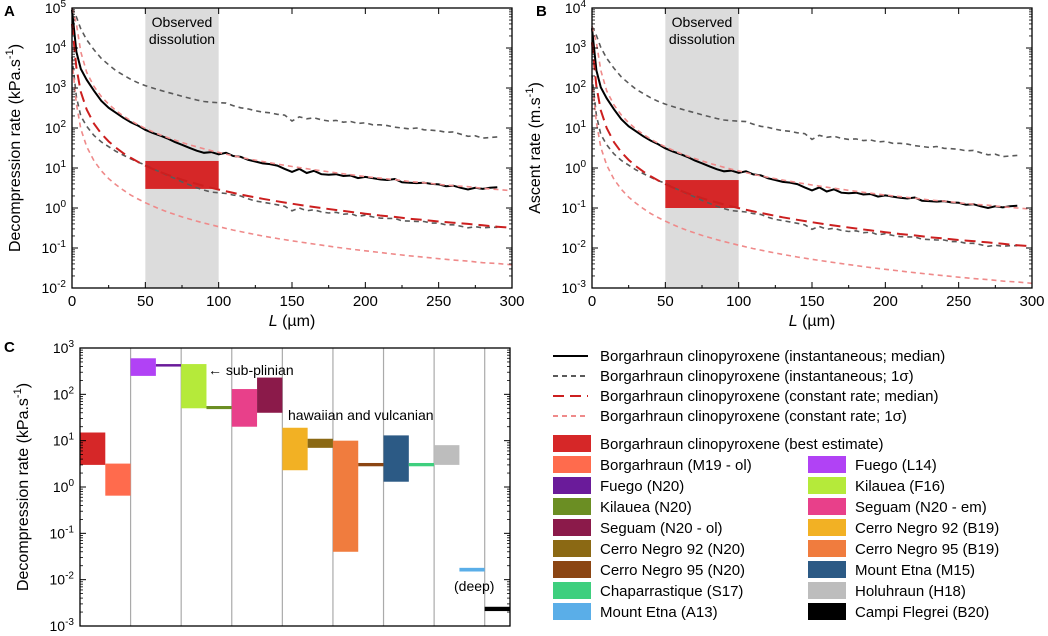 Image resolution: width=1048 pixels, height=636 pixels. Describe the element at coordinates (661, 528) in the screenshot. I see `legend-swatch-label: Seguam (N20 - ol)` at that location.